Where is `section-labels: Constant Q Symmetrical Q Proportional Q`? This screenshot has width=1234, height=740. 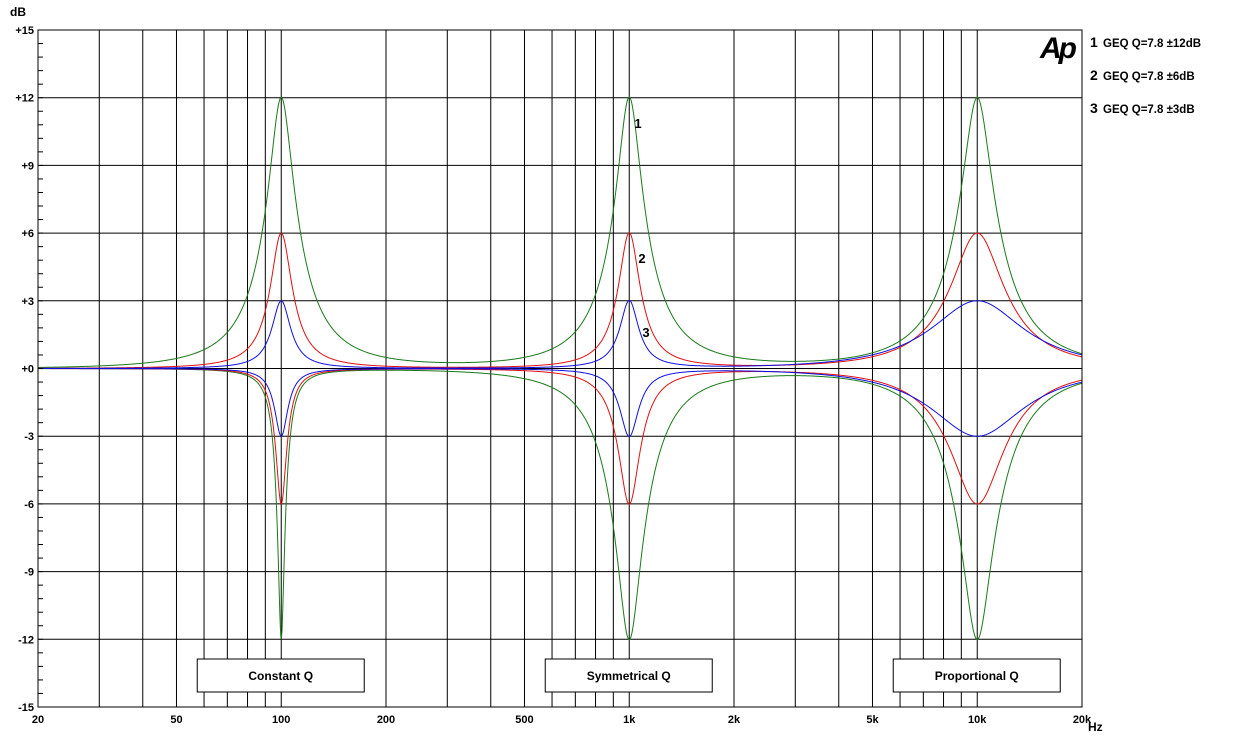
section-labels: Constant Q Symmetrical Q Proportional Q is located at coordinates (628, 675).